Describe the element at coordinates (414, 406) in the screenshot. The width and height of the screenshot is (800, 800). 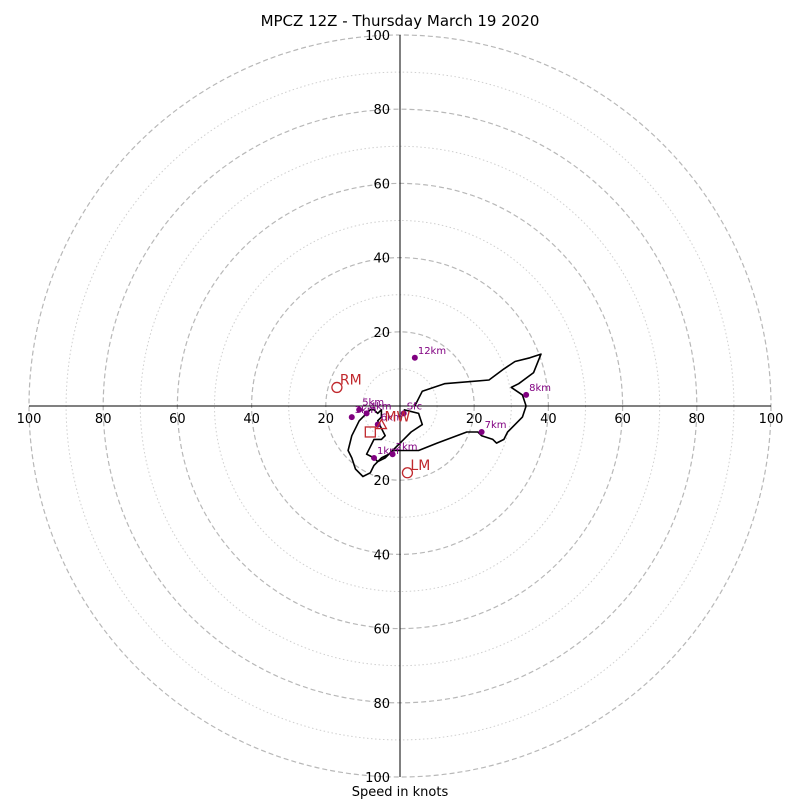
I see `height-label-Sfc: Sfc` at that location.